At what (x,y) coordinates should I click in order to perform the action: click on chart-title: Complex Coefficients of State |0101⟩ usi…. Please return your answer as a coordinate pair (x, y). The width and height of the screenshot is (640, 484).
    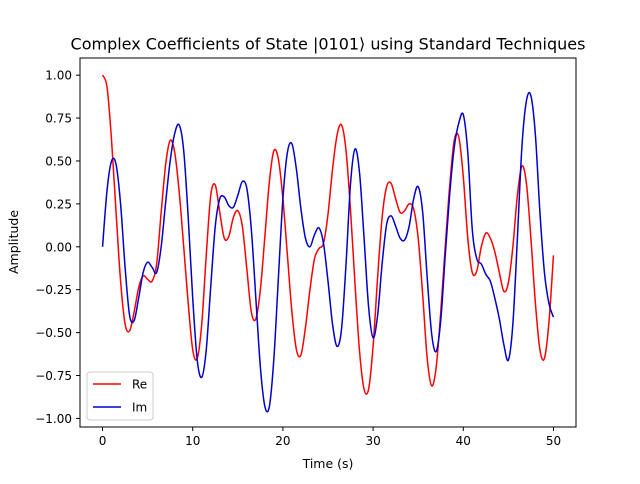
    Looking at the image, I should click on (328, 44).